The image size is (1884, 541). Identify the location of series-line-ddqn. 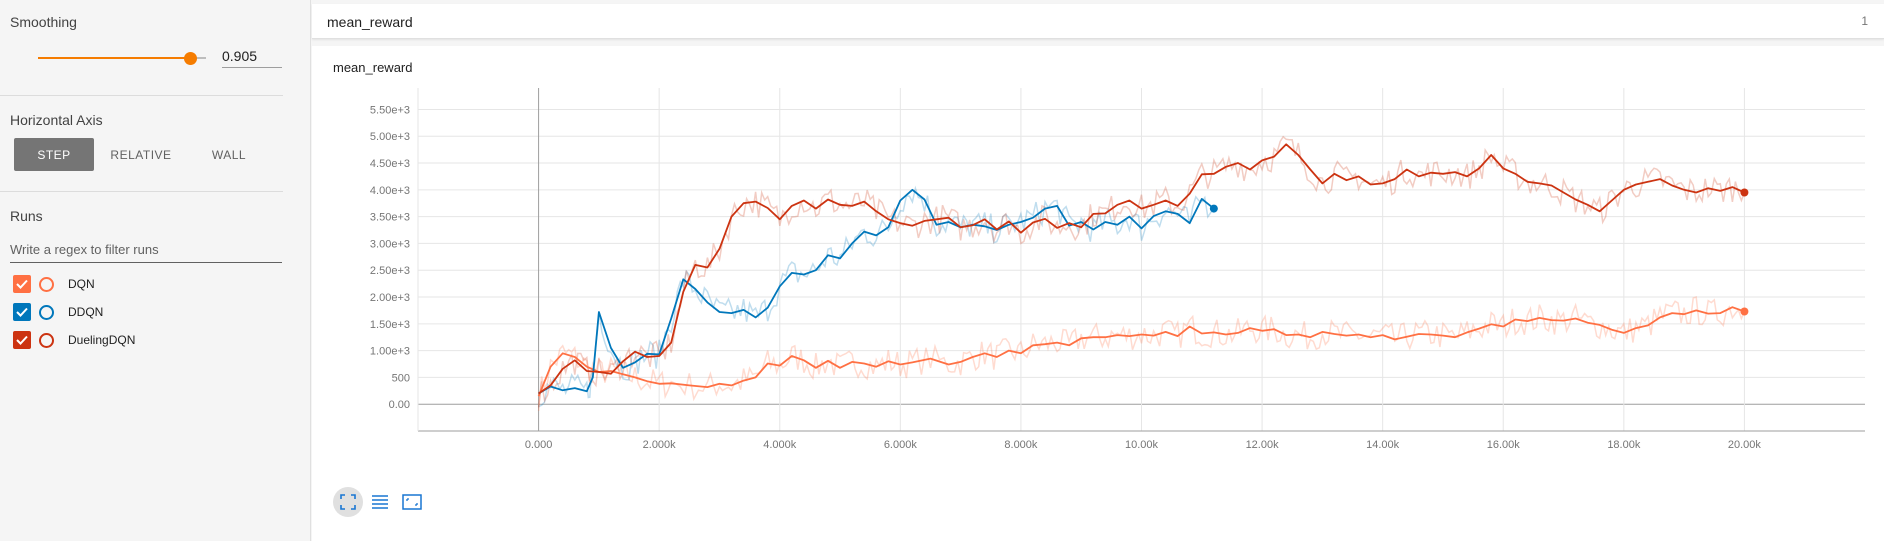
(876, 291).